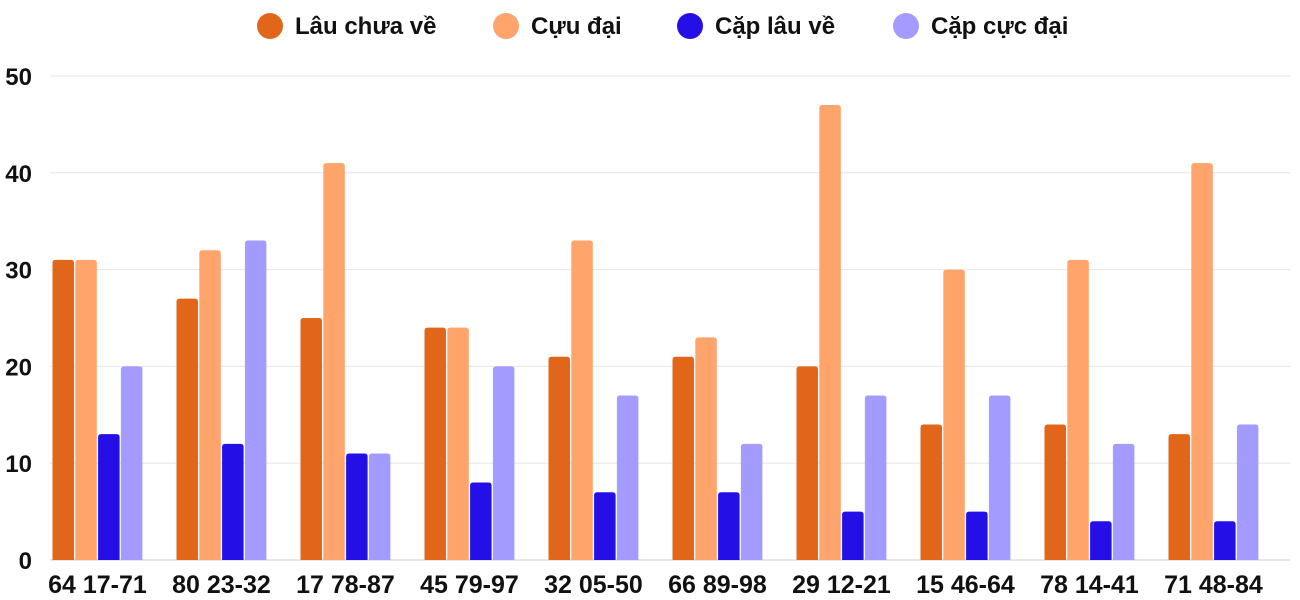  What do you see at coordinates (1213, 585) in the screenshot?
I see `x-tick-label: 71 48-84` at bounding box center [1213, 585].